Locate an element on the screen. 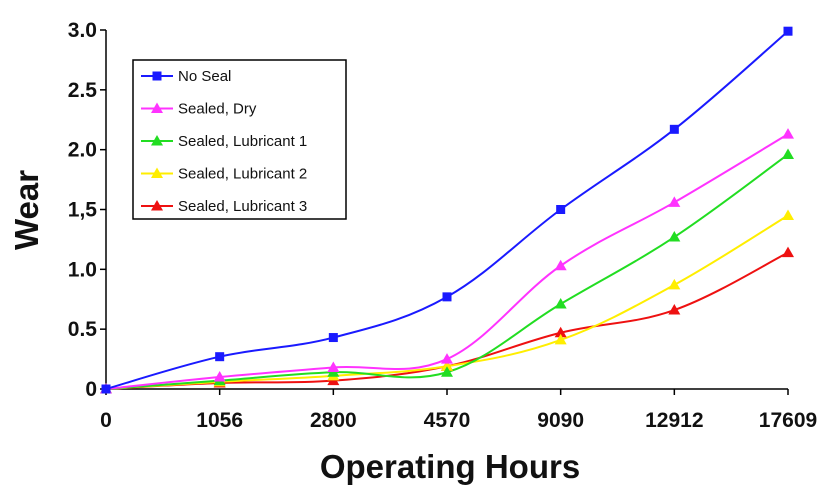 This screenshot has height=499, width=834. legend-label-sealed-lubricant-3: Sealed, Lubricant 3 is located at coordinates (242, 206).